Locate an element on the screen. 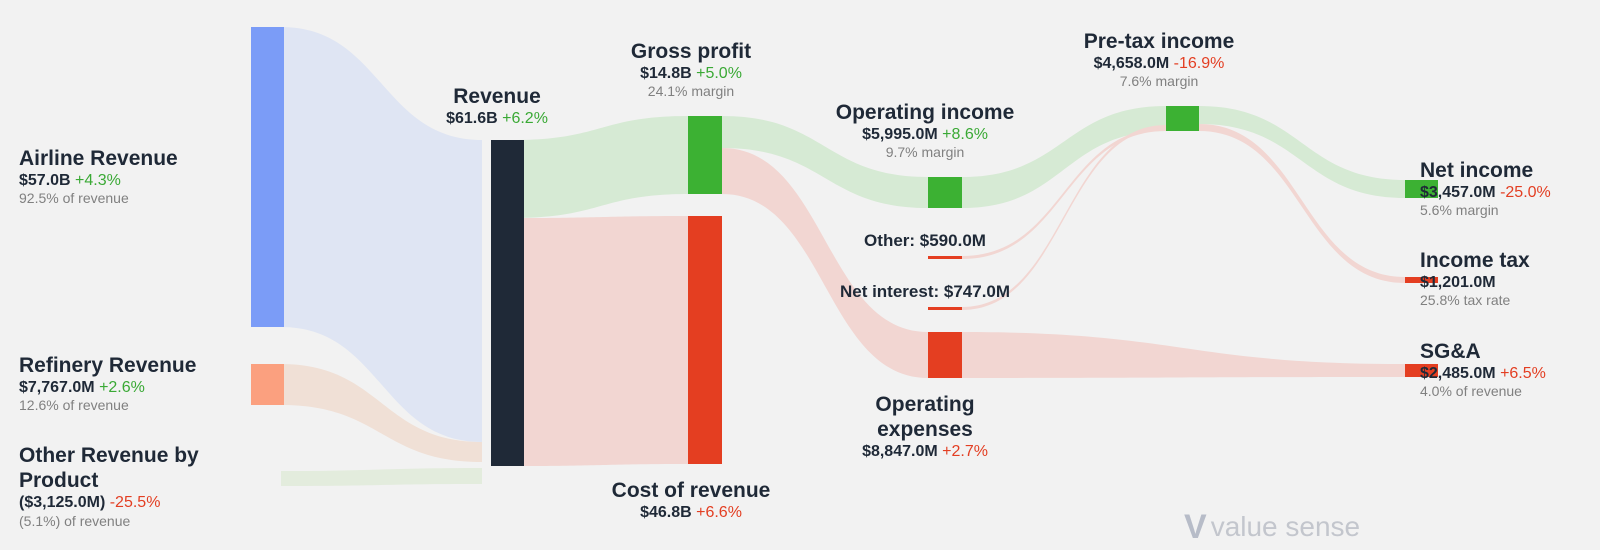 This screenshot has width=1600, height=550. node-note: 12.6% of revenue is located at coordinates (74, 405).